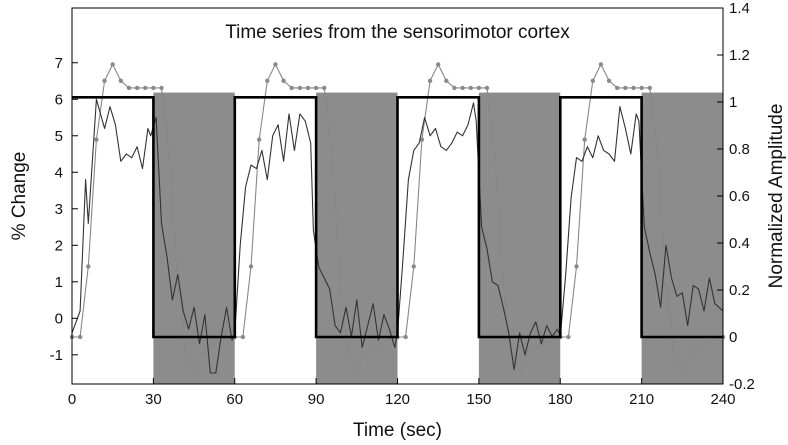  Describe the element at coordinates (739, 196) in the screenshot. I see `y-right-tick-label: 0.6` at that location.